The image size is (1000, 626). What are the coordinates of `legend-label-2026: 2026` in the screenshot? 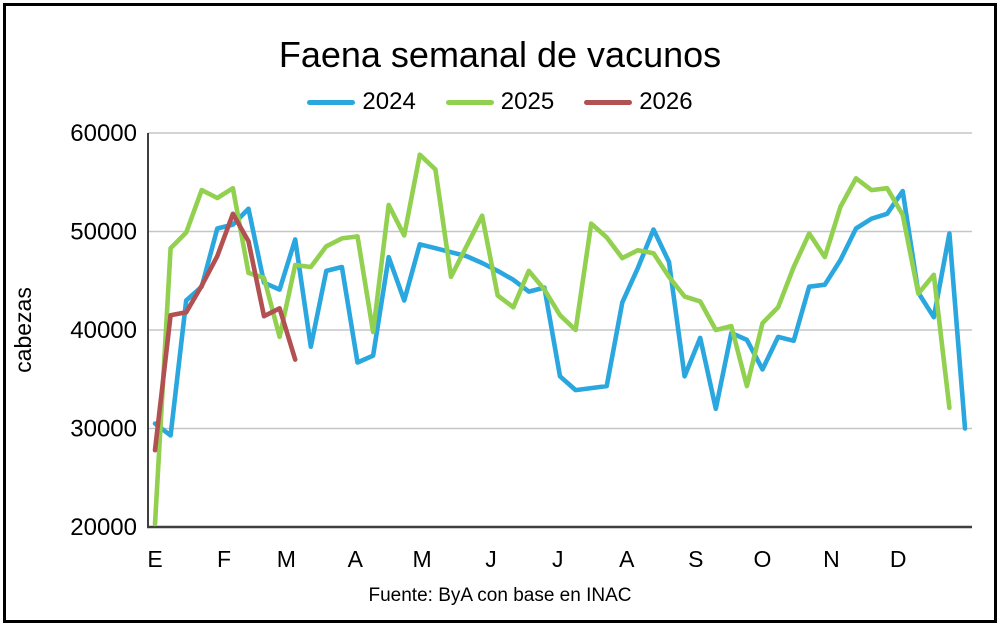 It's located at (666, 101).